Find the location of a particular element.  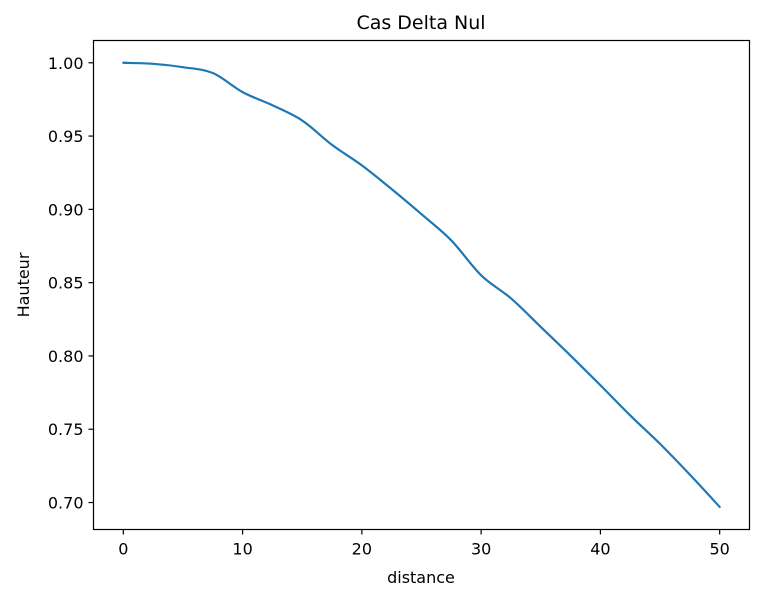

y-tick-label: 1.00 is located at coordinates (66, 63).